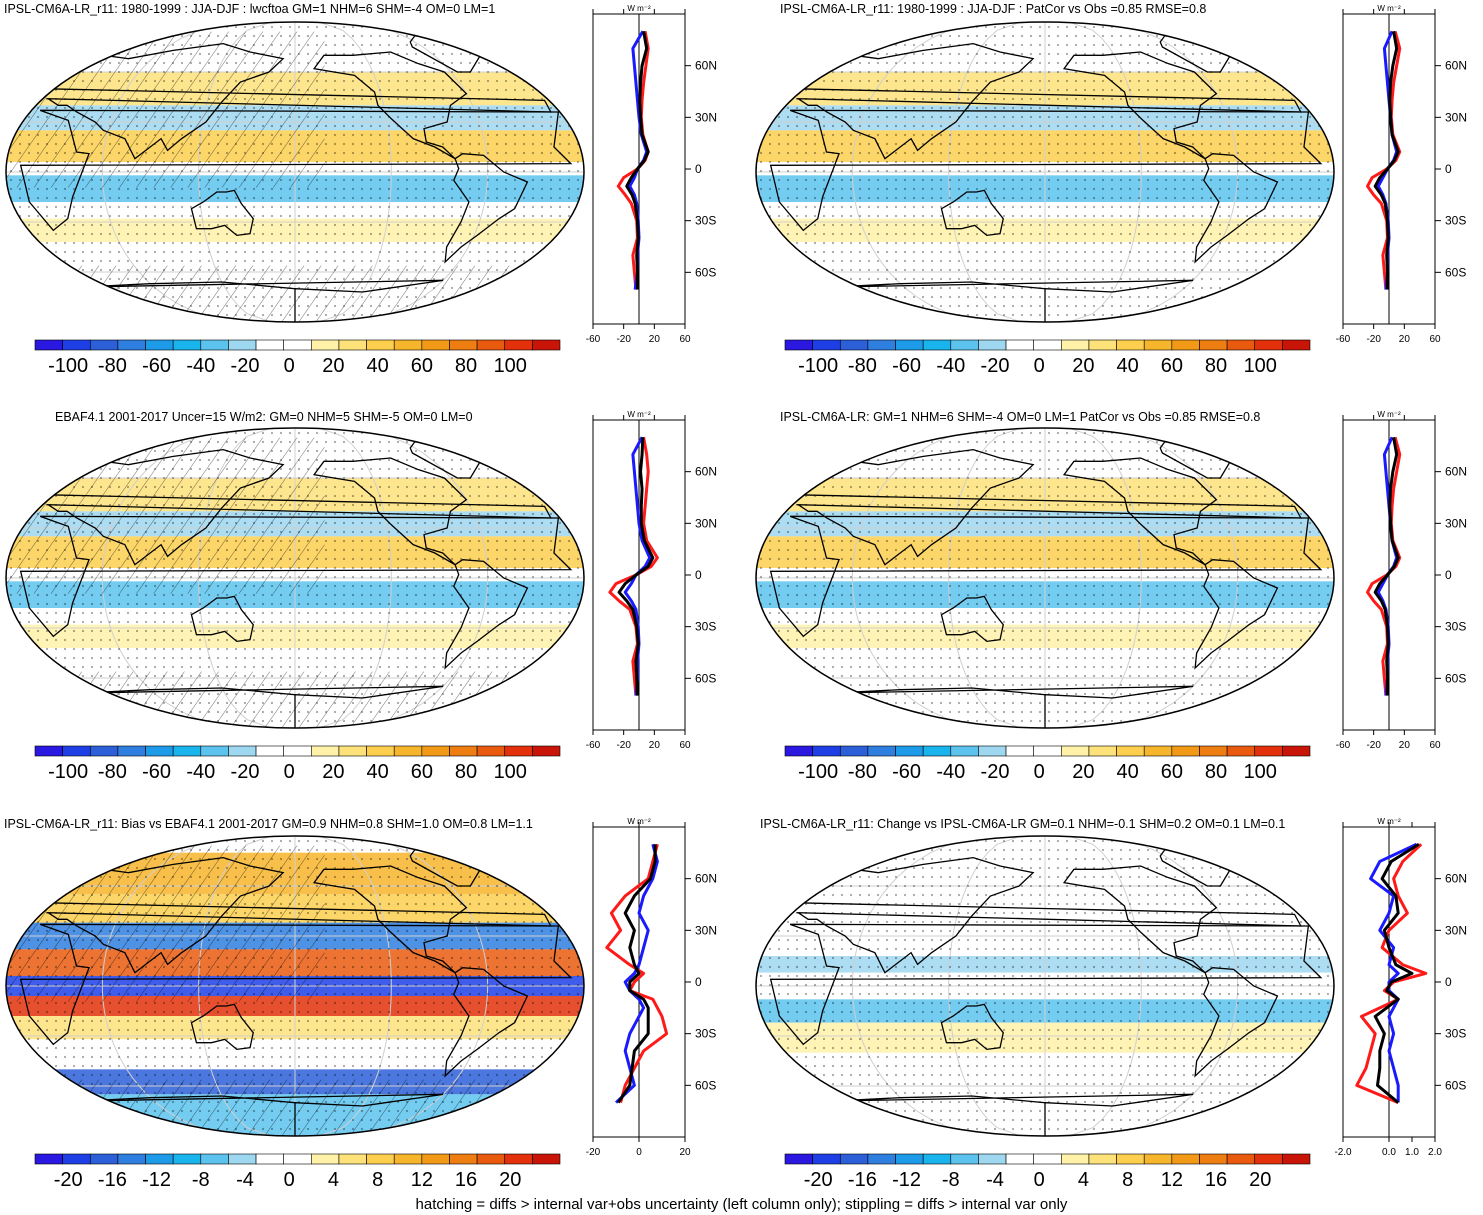  I want to click on y-tick-label: 60S, so click(1455, 272).